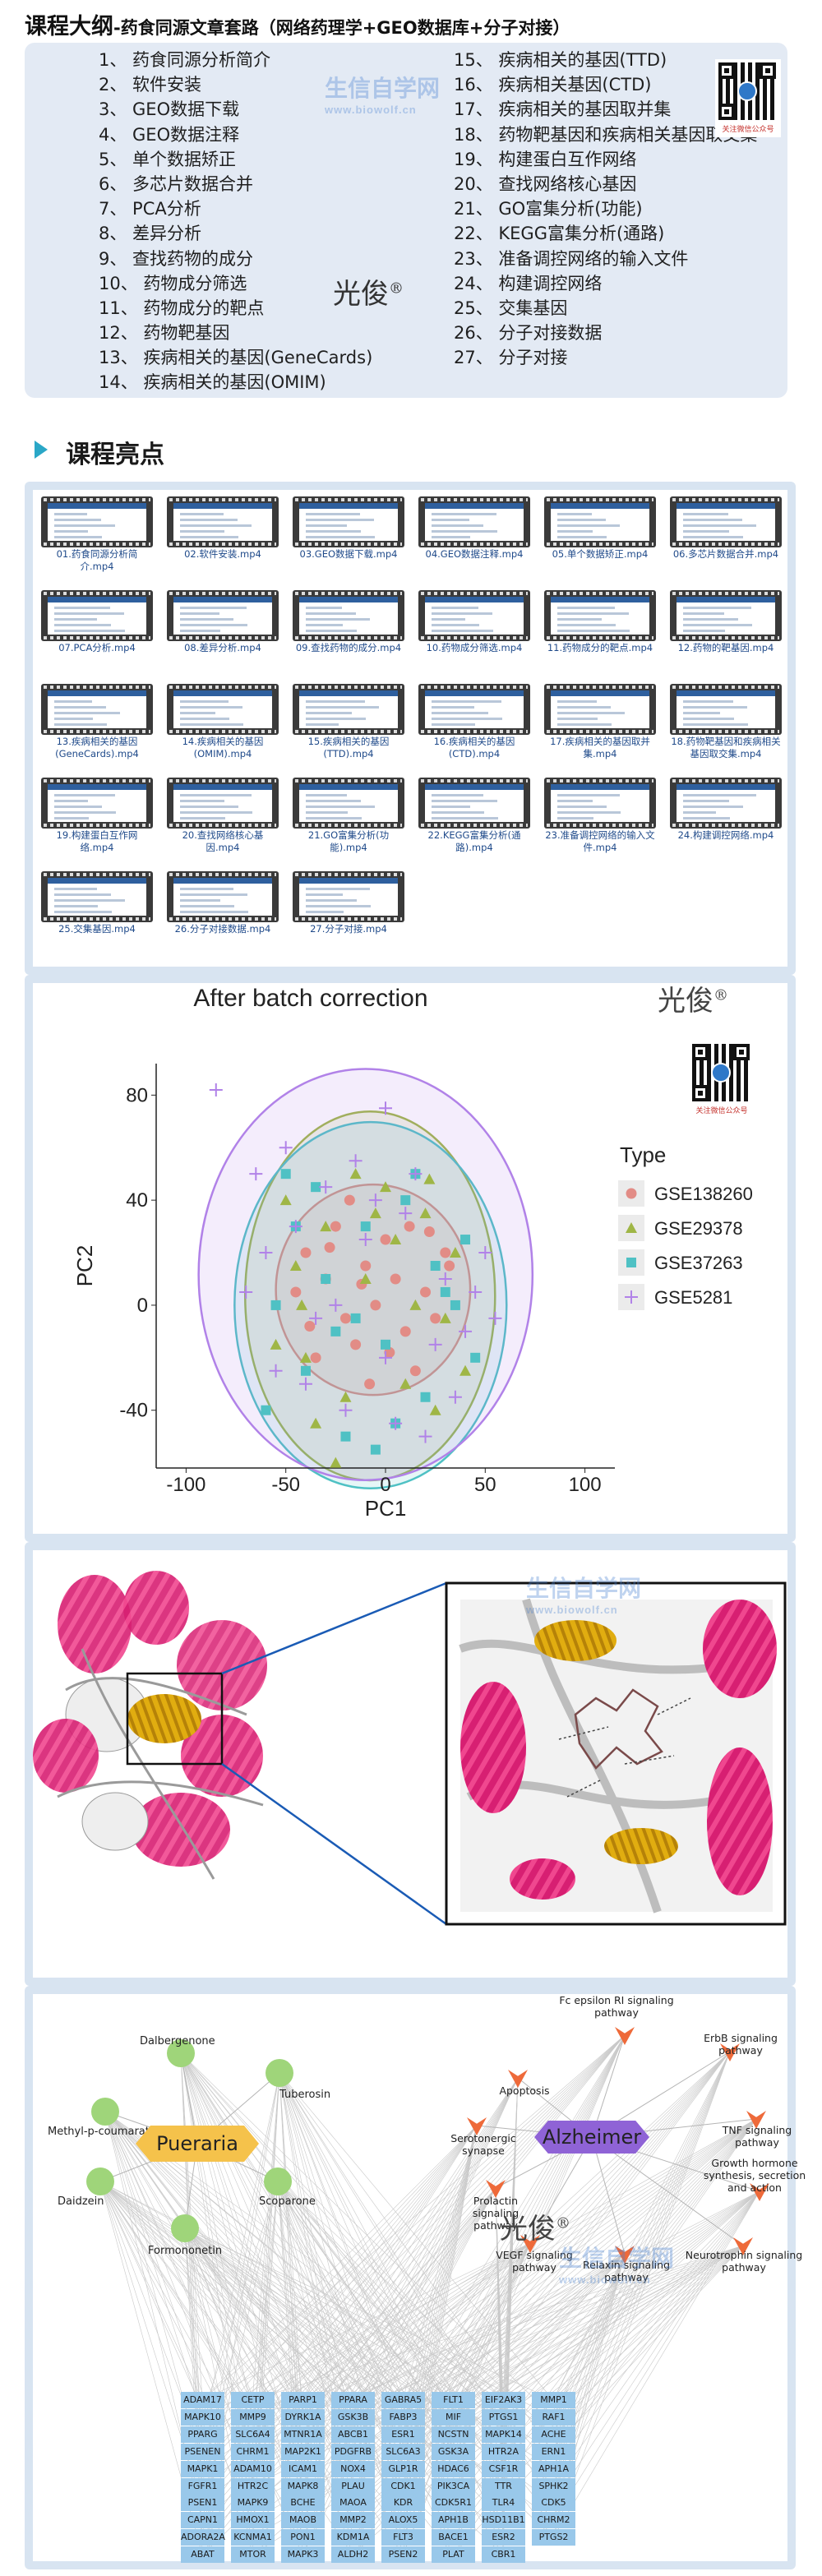 This screenshot has height=2576, width=822. What do you see at coordinates (353, 2503) in the screenshot?
I see `gene-node: MAOA` at bounding box center [353, 2503].